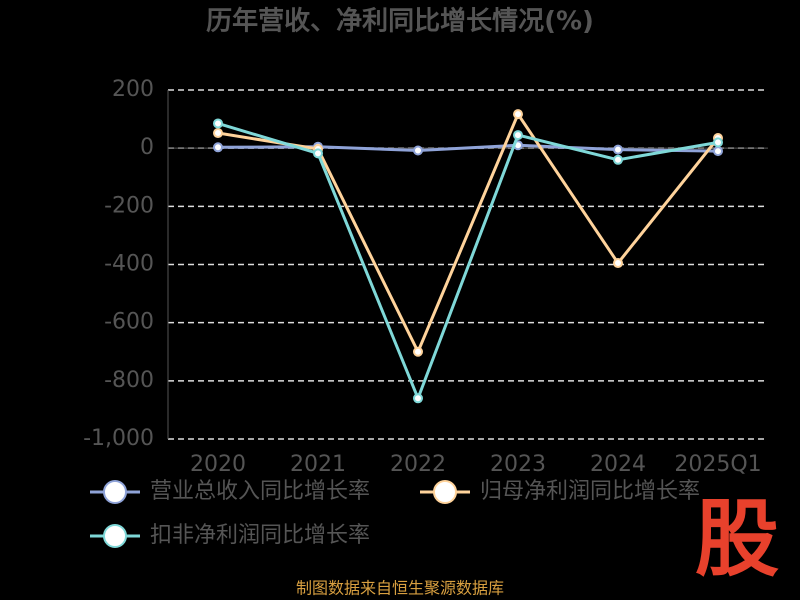  What do you see at coordinates (400, 21) in the screenshot?
I see `chart-title: 历年营收、净利同比增长情况(%)` at bounding box center [400, 21].